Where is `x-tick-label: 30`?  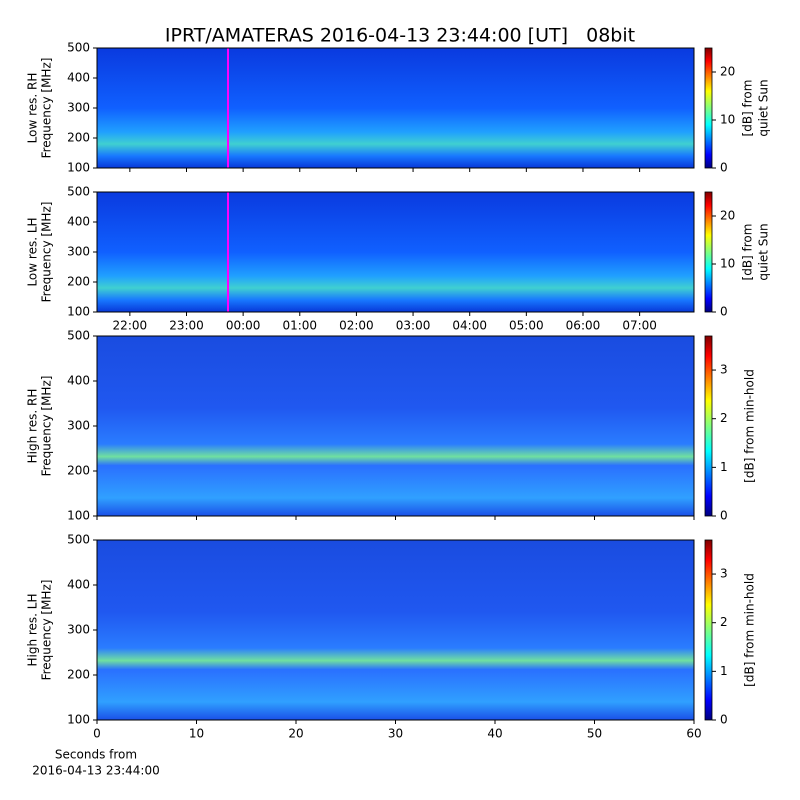 x-tick-label: 30 is located at coordinates (395, 734).